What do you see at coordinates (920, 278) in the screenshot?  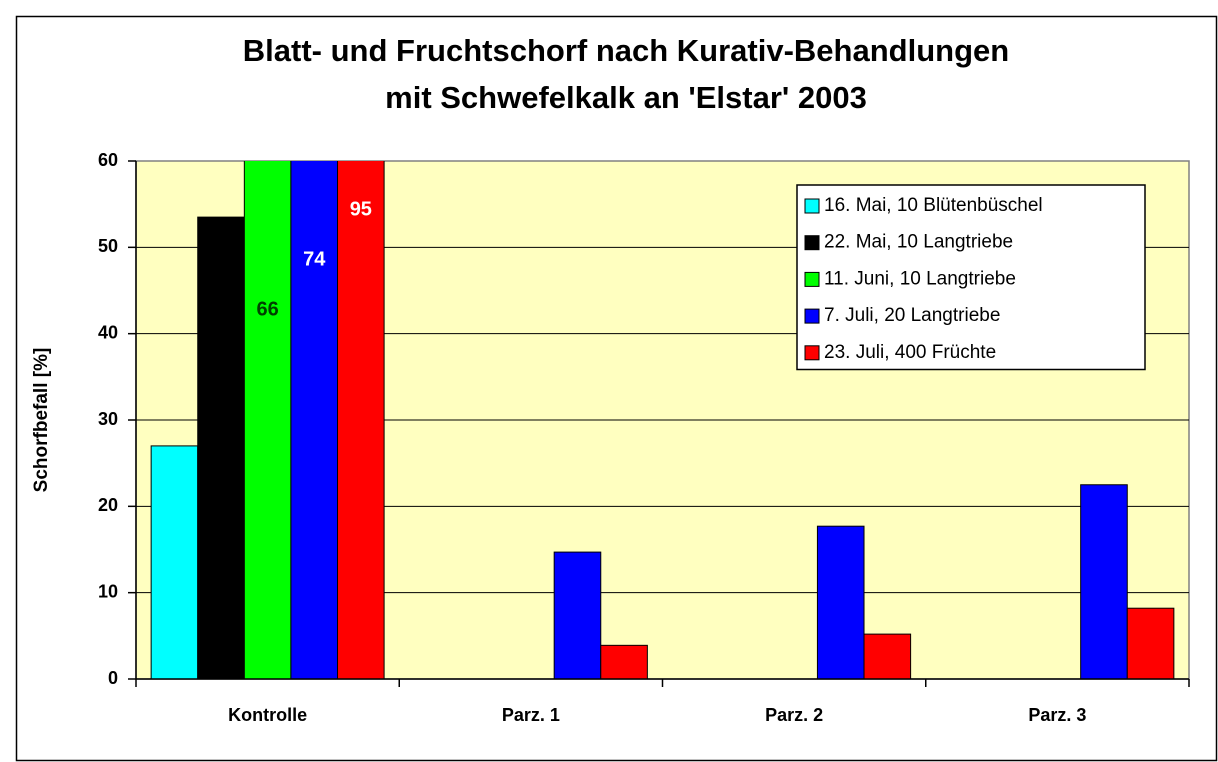 I see `legend-label: 11. Juni, 10 Langtriebe` at bounding box center [920, 278].